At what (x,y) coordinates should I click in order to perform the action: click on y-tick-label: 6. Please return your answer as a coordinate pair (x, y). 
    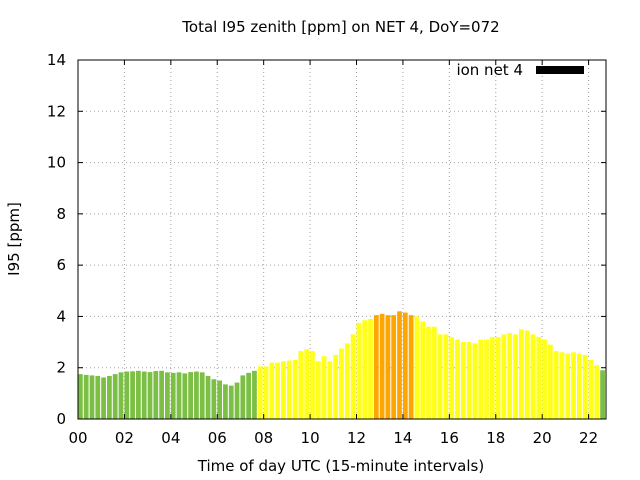
    Looking at the image, I should click on (61, 265).